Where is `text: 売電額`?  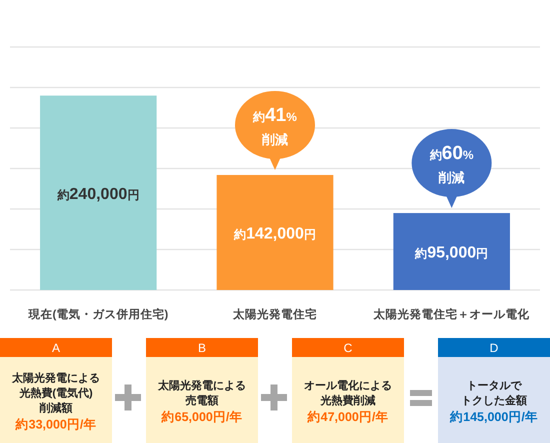 text: 売電額 is located at coordinates (202, 400).